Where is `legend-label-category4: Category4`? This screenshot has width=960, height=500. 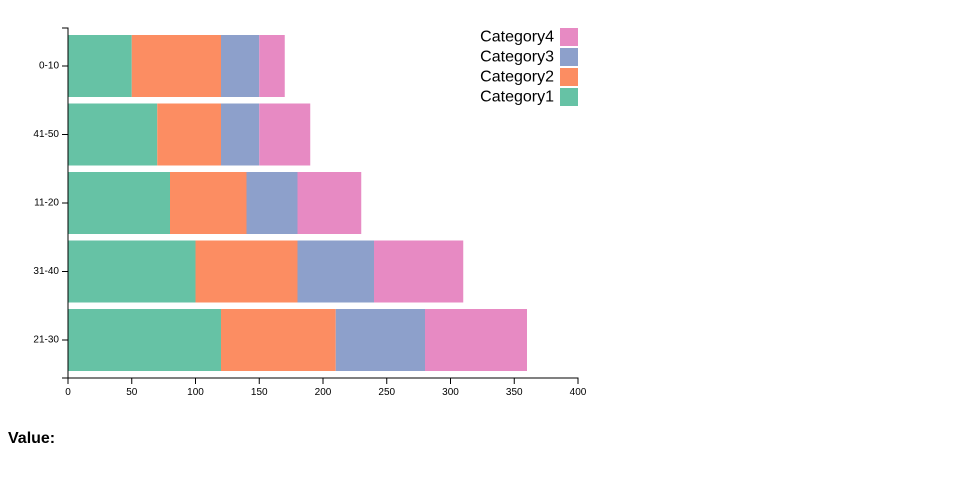
legend-label-category4: Category4 is located at coordinates (517, 37).